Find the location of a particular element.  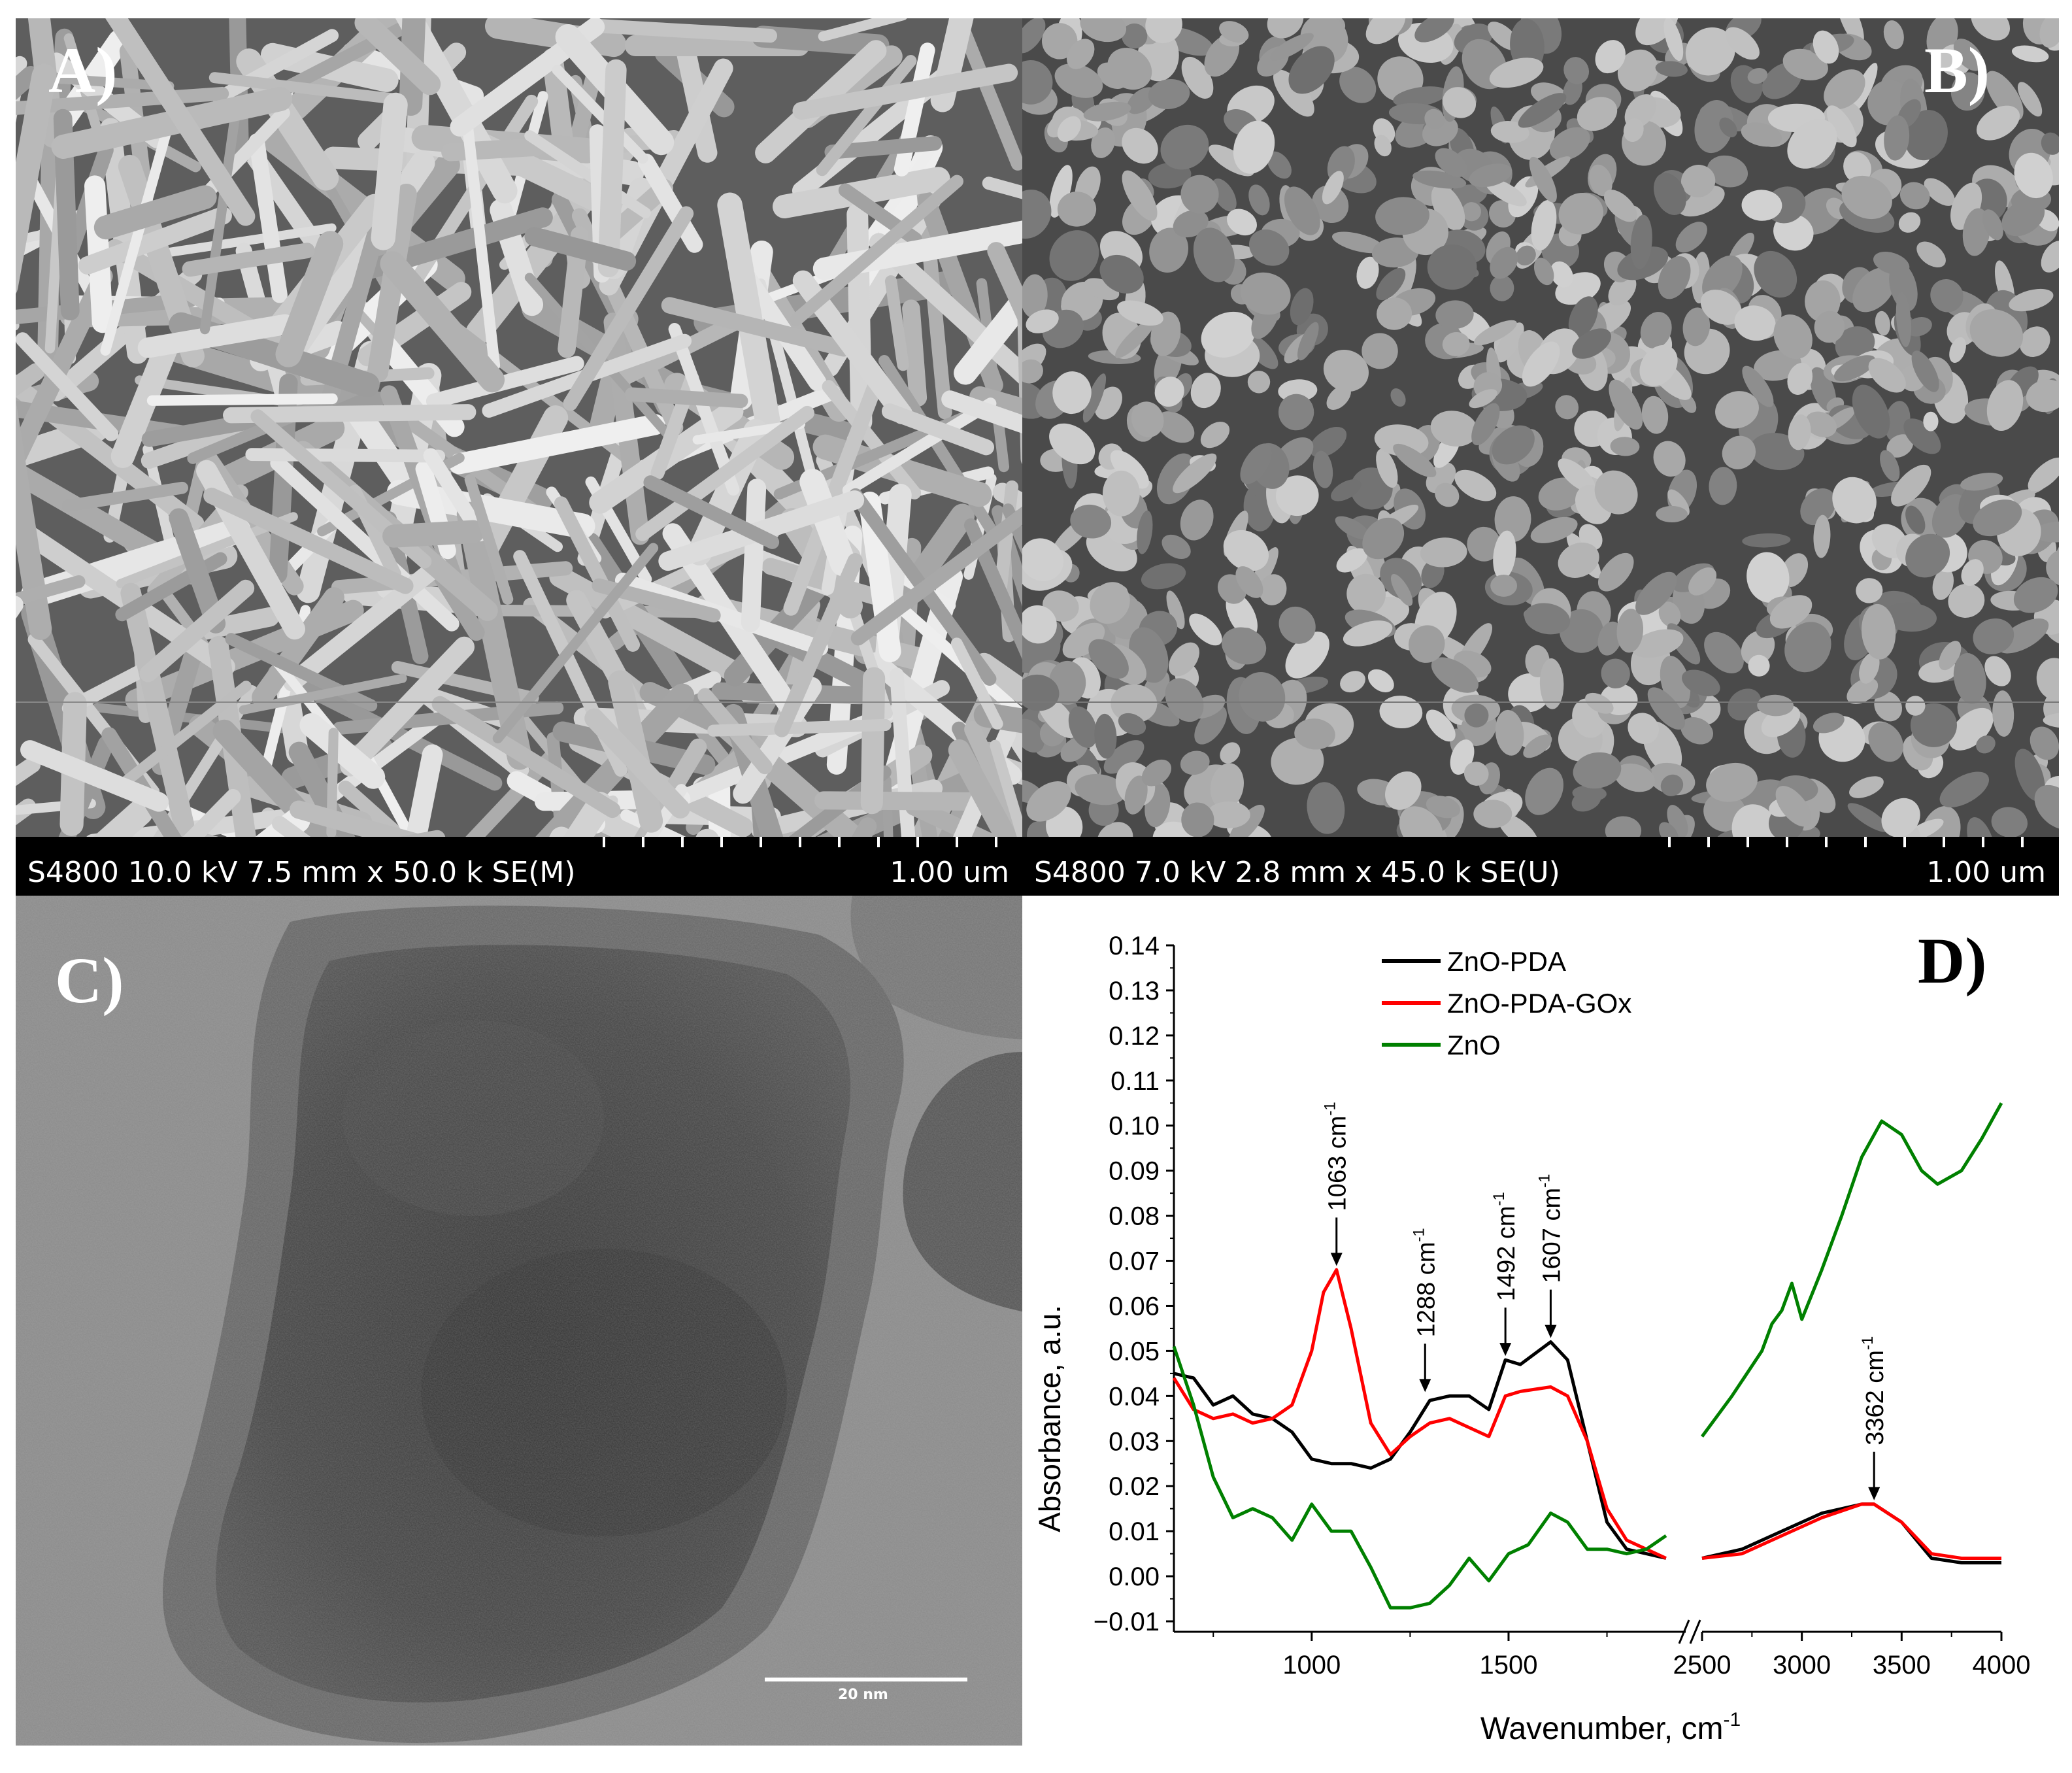

y-tick-label: 0.03 is located at coordinates (1134, 1441).